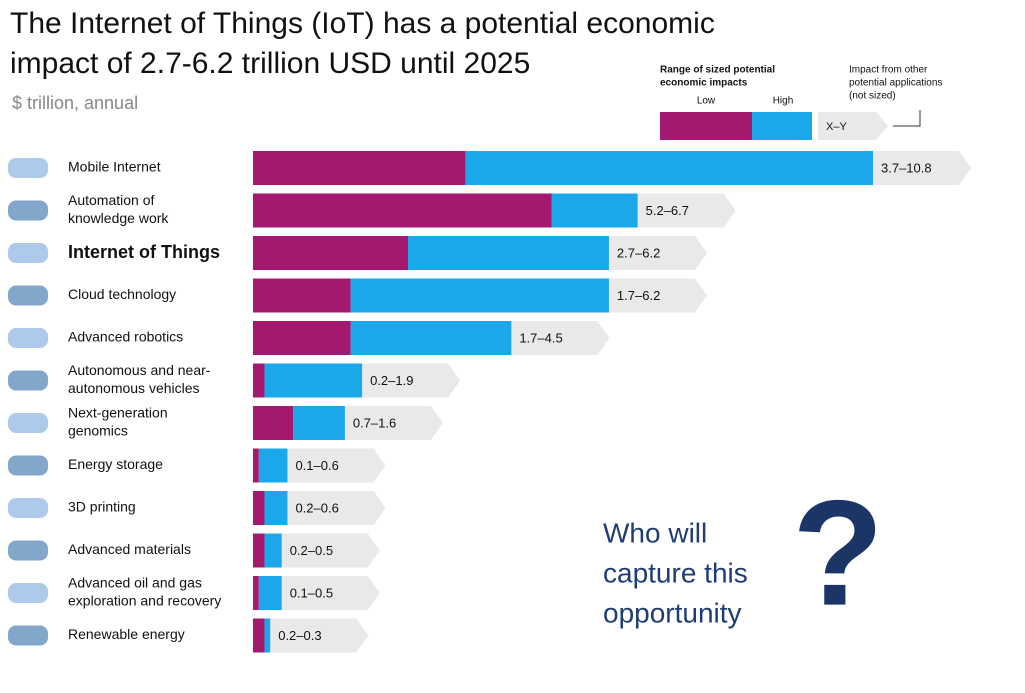  I want to click on category-label: Advanced materials, so click(129, 549).